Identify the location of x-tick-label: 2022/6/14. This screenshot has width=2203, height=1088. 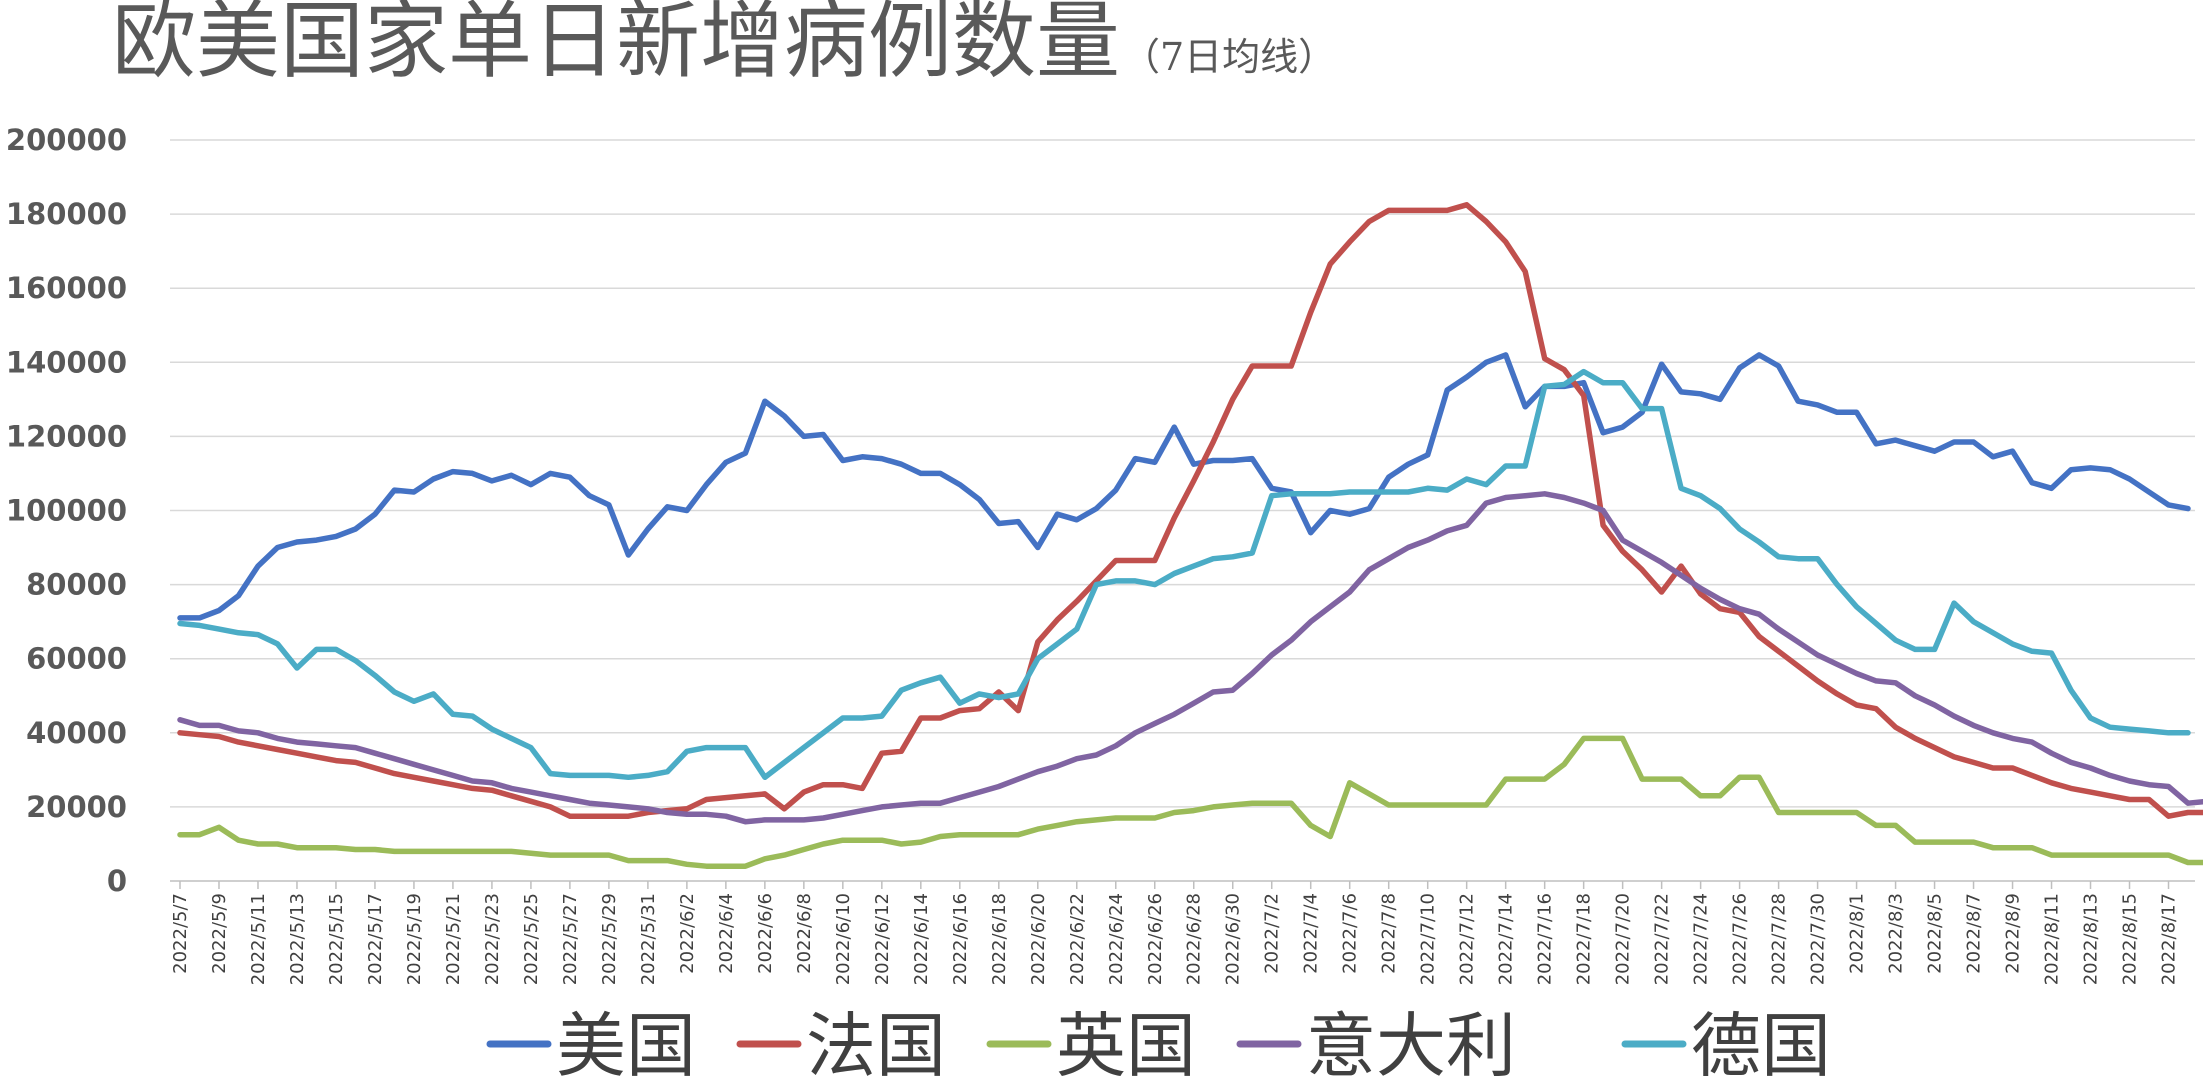
(921, 939).